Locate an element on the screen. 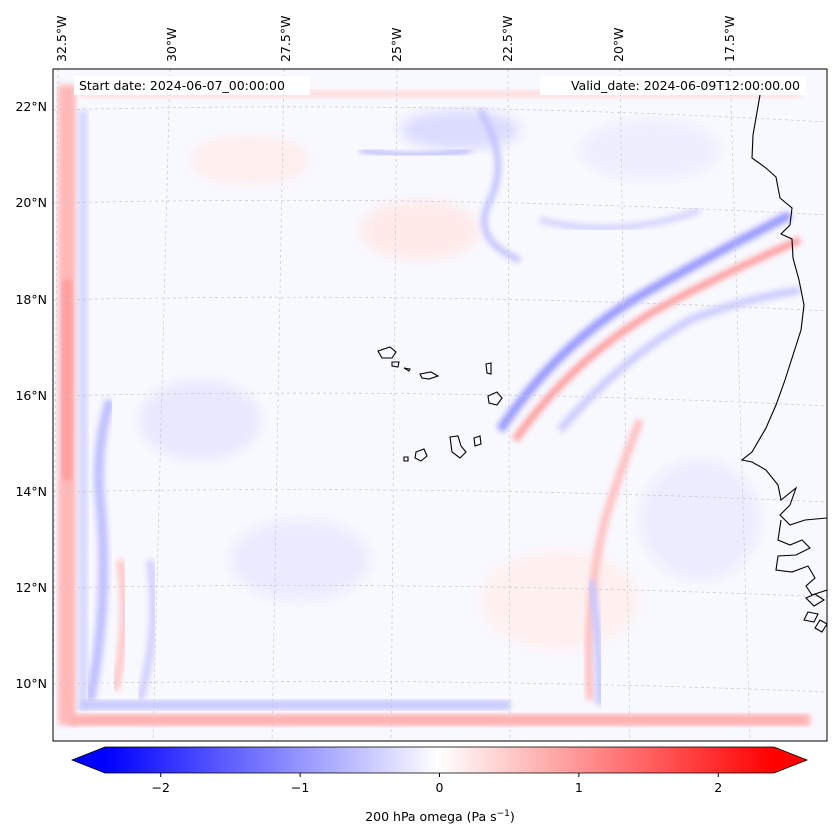 This screenshot has width=837, height=839. left-boundary-red-core is located at coordinates (67, 380).